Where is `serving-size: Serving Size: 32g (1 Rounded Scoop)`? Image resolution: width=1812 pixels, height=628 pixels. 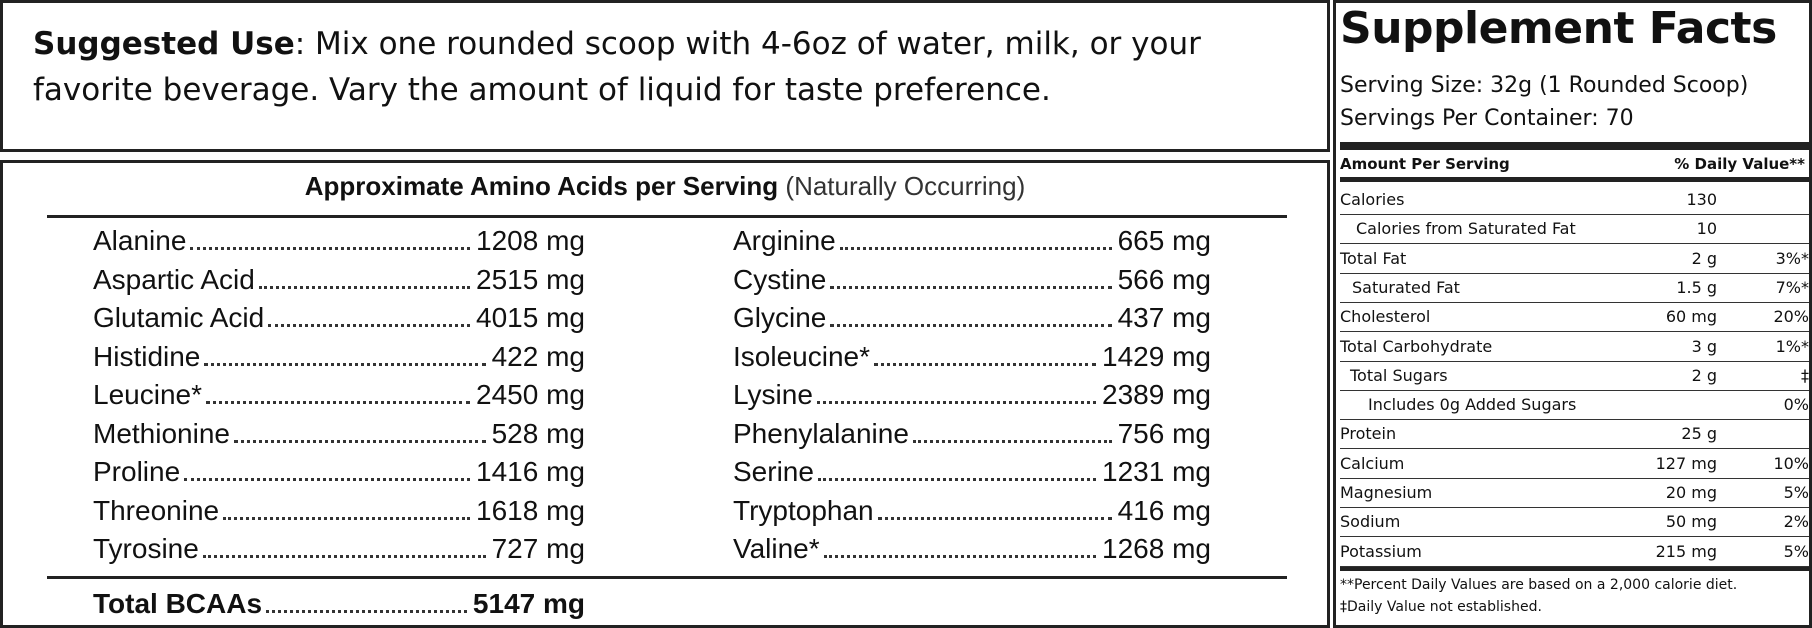 serving-size: Serving Size: 32g (1 Rounded Scoop) is located at coordinates (1544, 85).